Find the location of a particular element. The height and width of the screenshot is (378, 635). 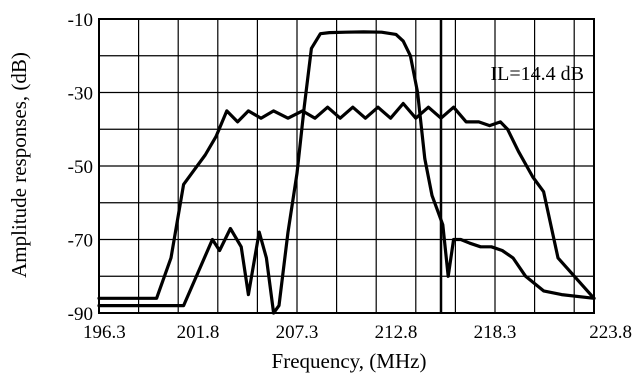

x-tick-label: 223.8 is located at coordinates (610, 332).